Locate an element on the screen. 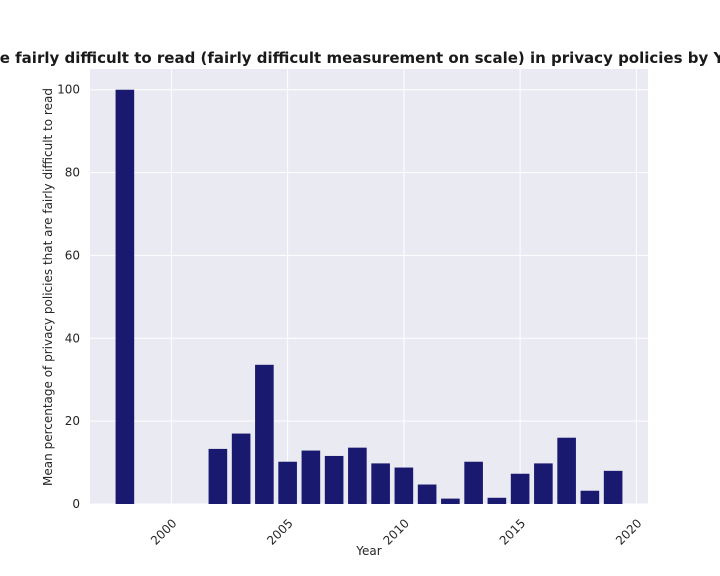  bar-2004 is located at coordinates (264, 434).